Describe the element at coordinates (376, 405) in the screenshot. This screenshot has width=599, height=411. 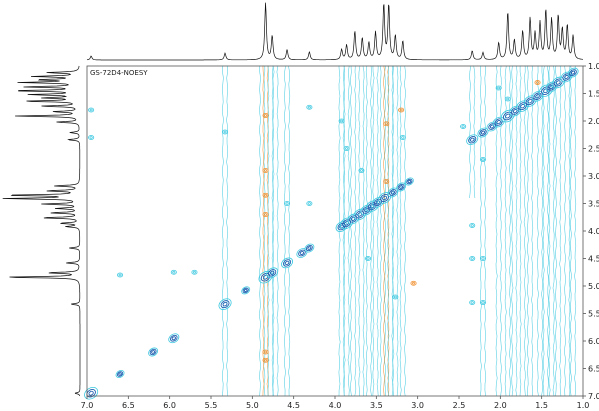
I see `x-tick-label: 3.5` at that location.